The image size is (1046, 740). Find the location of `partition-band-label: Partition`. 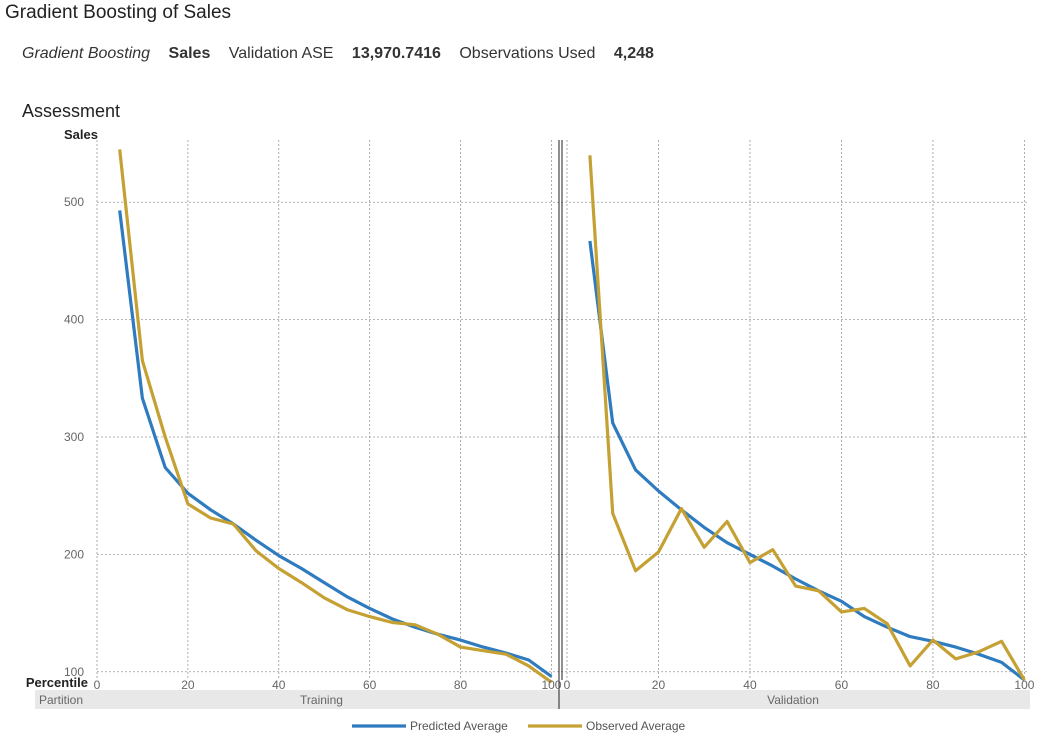

partition-band-label: Partition is located at coordinates (61, 700).